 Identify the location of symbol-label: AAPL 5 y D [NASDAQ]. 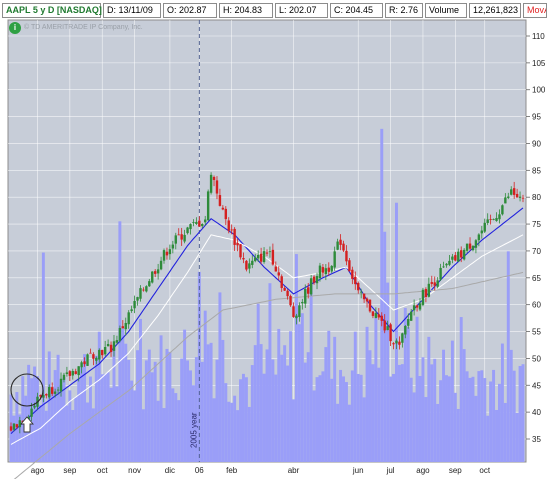
(52, 10).